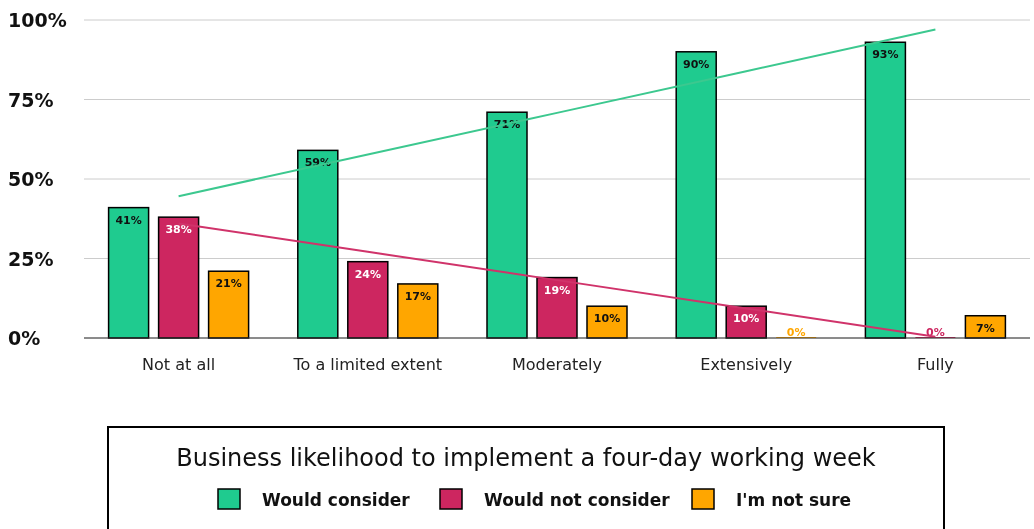 This screenshot has width=1034, height=529. Describe the element at coordinates (367, 274) in the screenshot. I see `data-label: 24%` at that location.